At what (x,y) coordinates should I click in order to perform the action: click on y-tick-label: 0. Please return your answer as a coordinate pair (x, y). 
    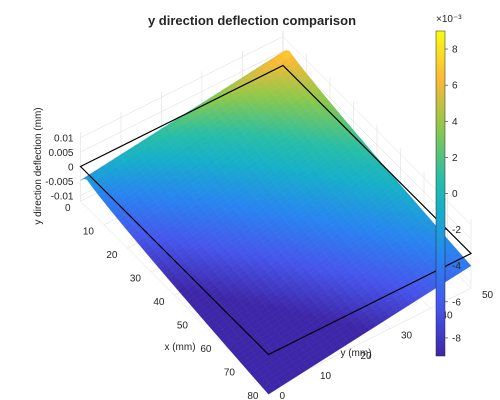
    Looking at the image, I should click on (283, 395).